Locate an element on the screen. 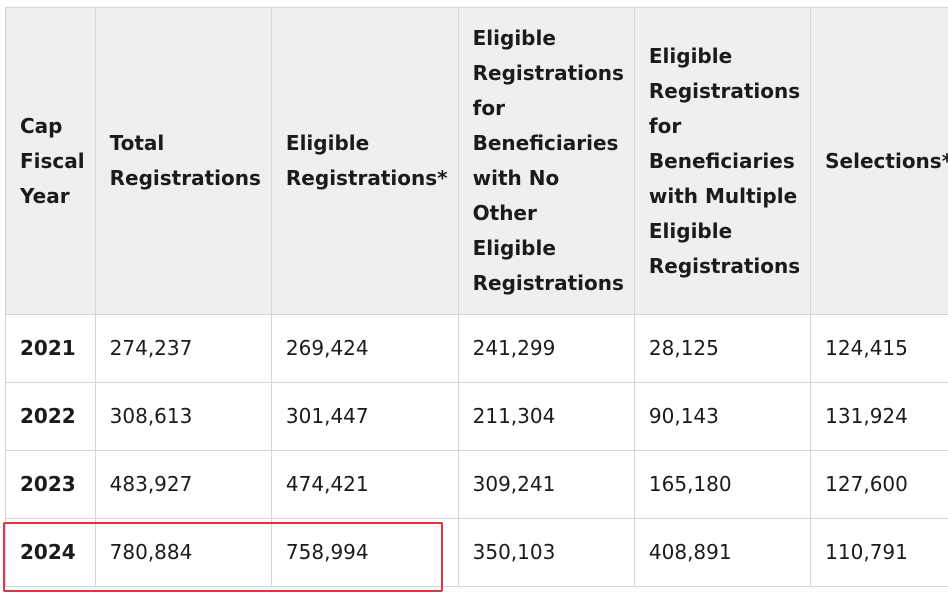 The width and height of the screenshot is (948, 594). header-cap-fiscal-year: Cap Fiscal Year is located at coordinates (50, 161).